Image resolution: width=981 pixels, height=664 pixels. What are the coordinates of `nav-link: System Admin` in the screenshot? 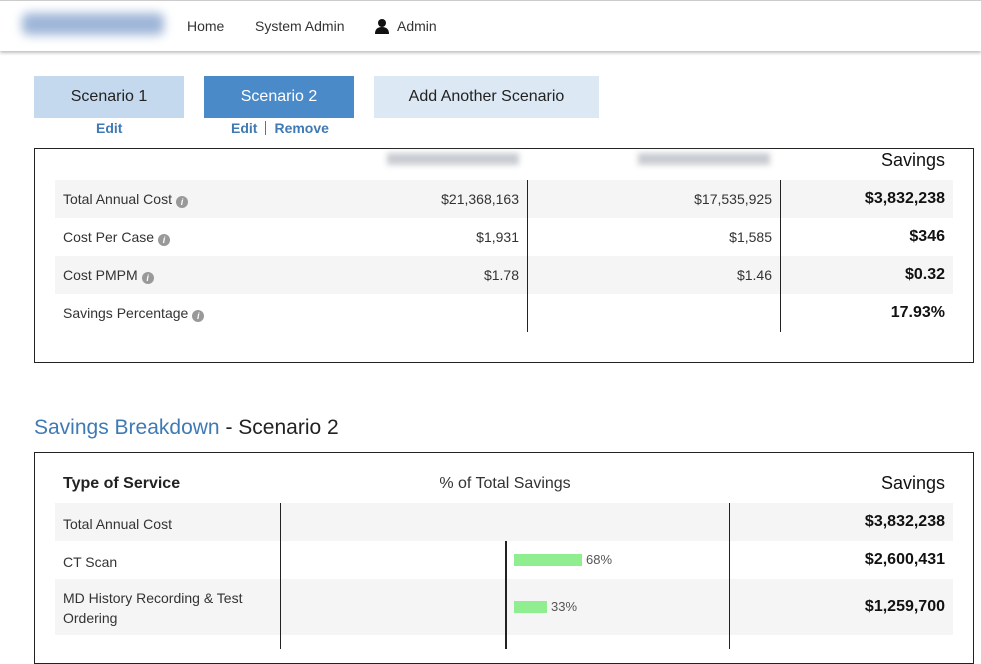 It's located at (300, 26).